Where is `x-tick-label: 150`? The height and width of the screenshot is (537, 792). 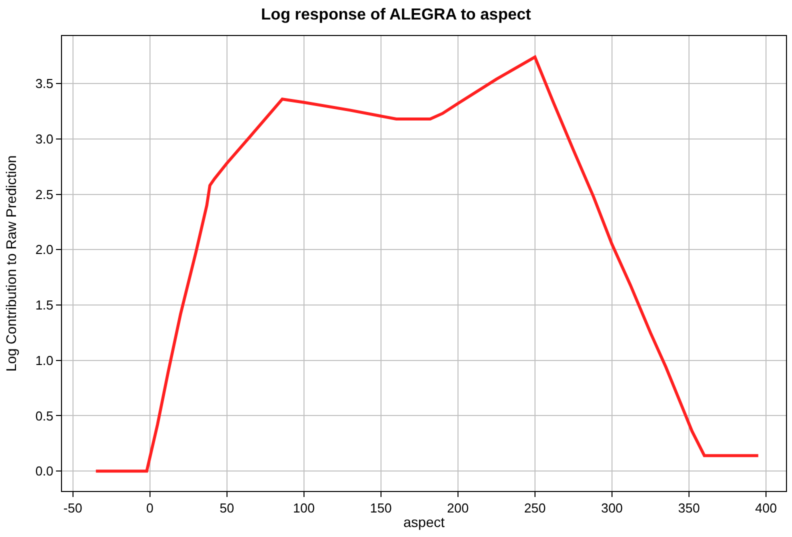
x-tick-label: 150 is located at coordinates (381, 508).